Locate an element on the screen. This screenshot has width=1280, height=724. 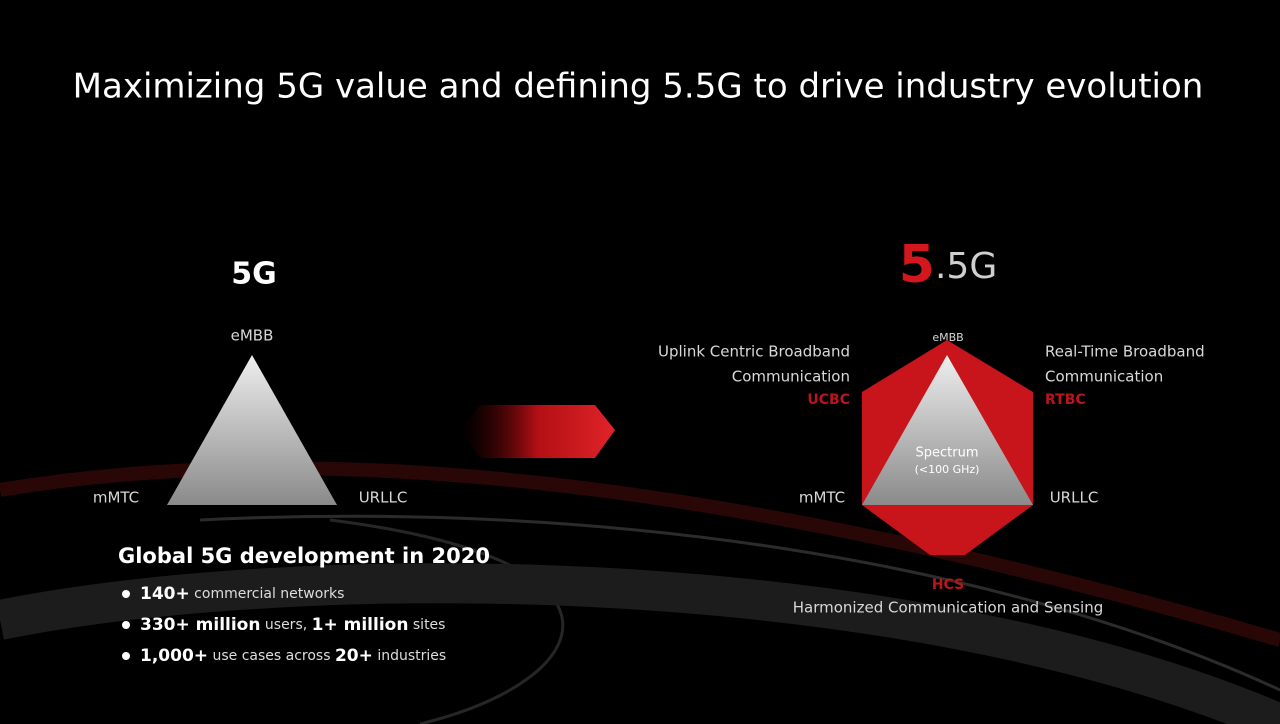
heading-main: 5 is located at coordinates (917, 265).